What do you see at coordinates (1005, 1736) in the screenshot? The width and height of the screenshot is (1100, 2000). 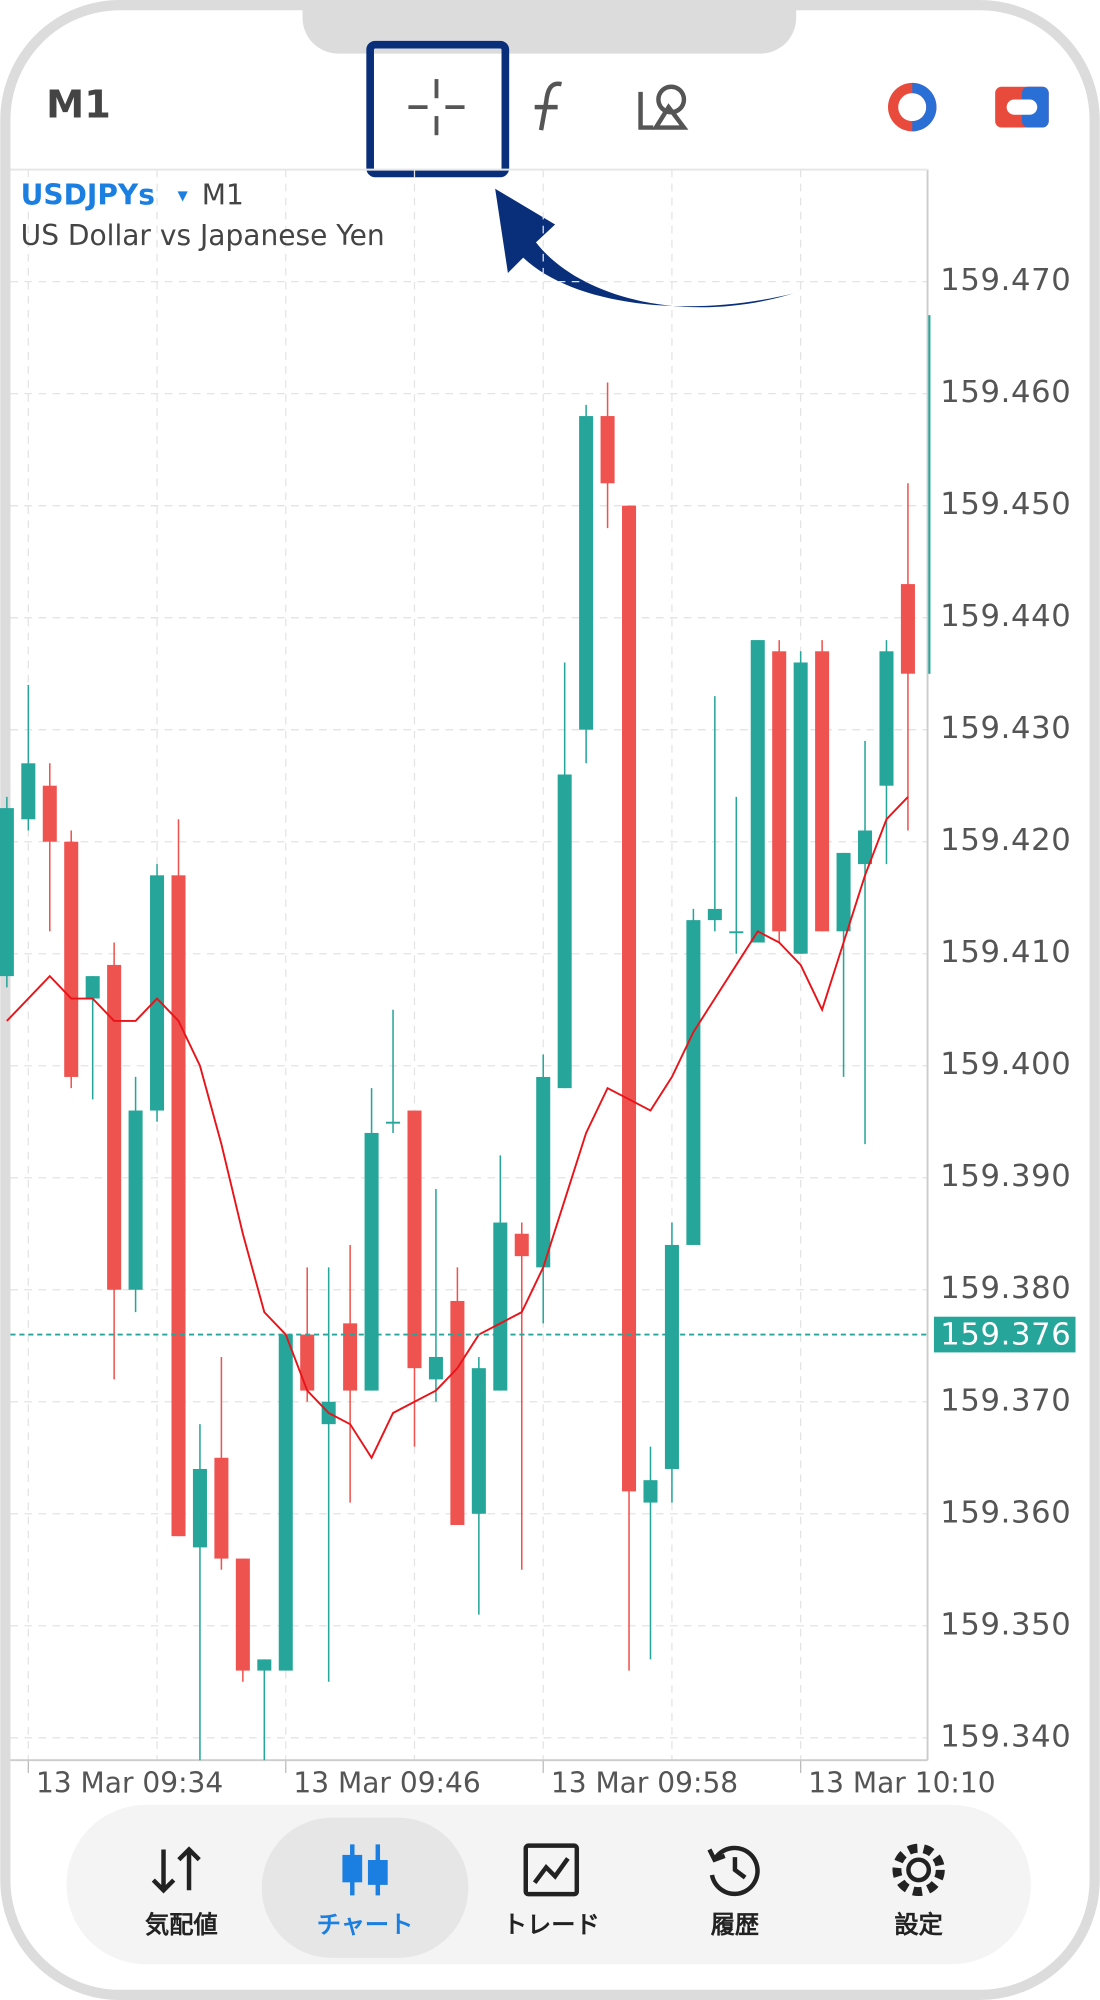 I see `y-tick-label: 159.340` at bounding box center [1005, 1736].